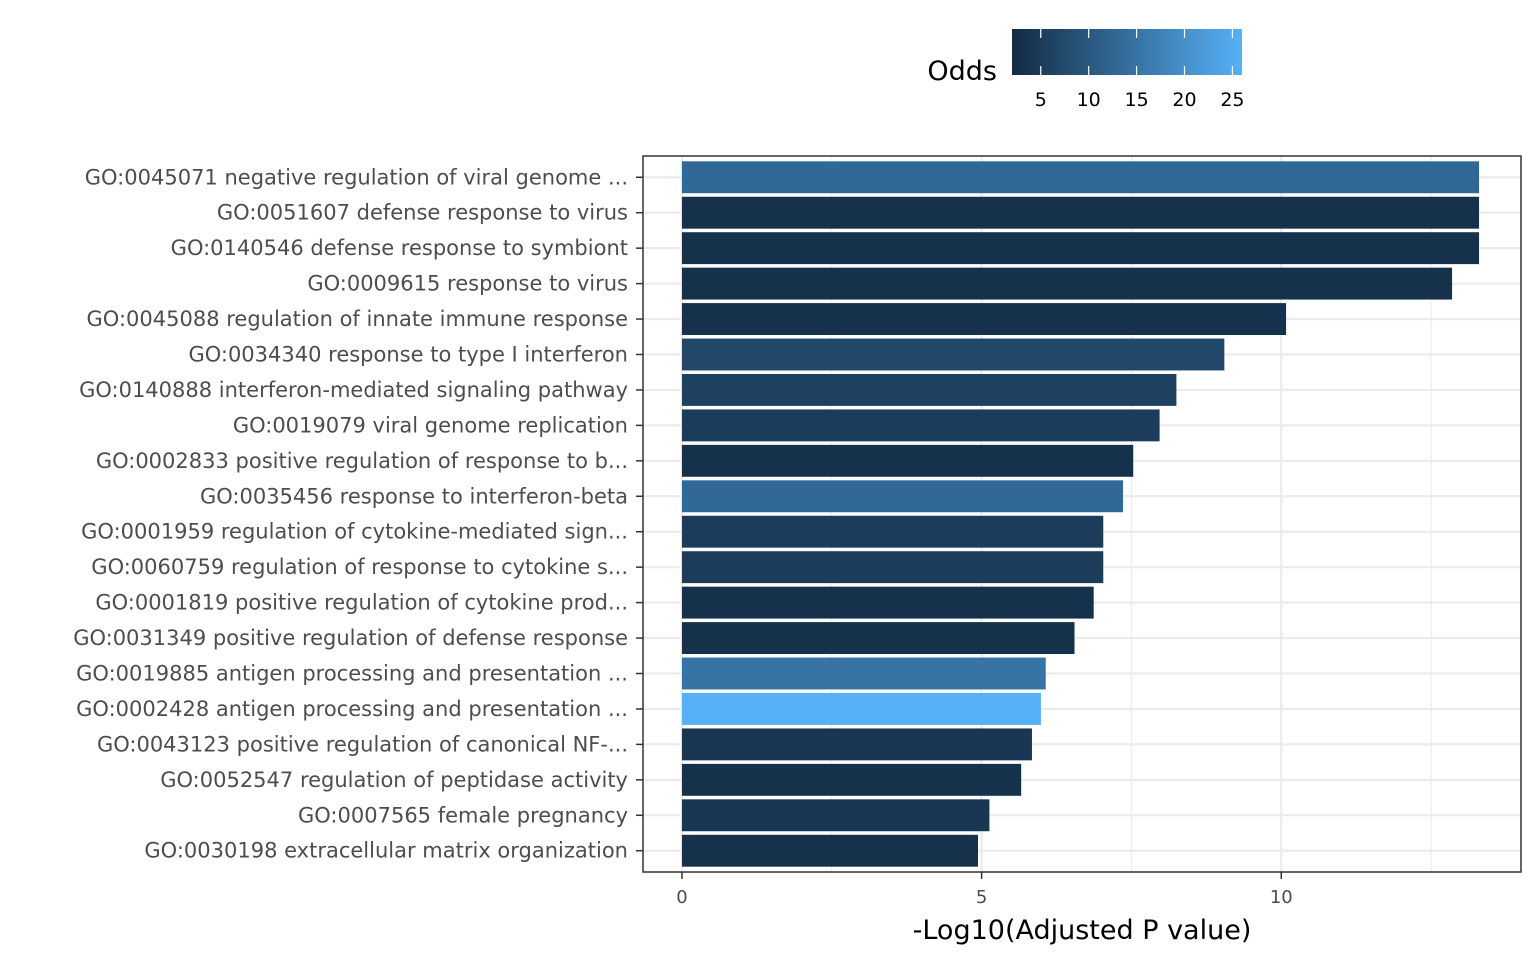 Image resolution: width=1536 pixels, height=960 pixels. I want to click on y-tick-label: GO:0034340 response to type I interferon, so click(408, 354).